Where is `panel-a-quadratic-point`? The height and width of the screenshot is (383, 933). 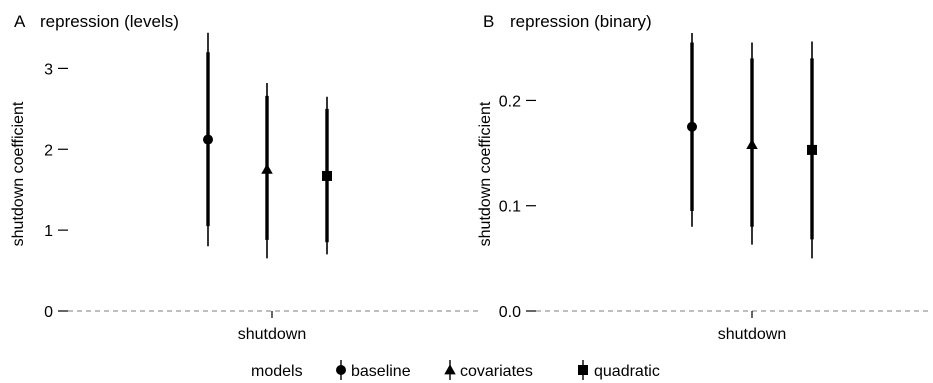
panel-a-quadratic-point is located at coordinates (327, 175).